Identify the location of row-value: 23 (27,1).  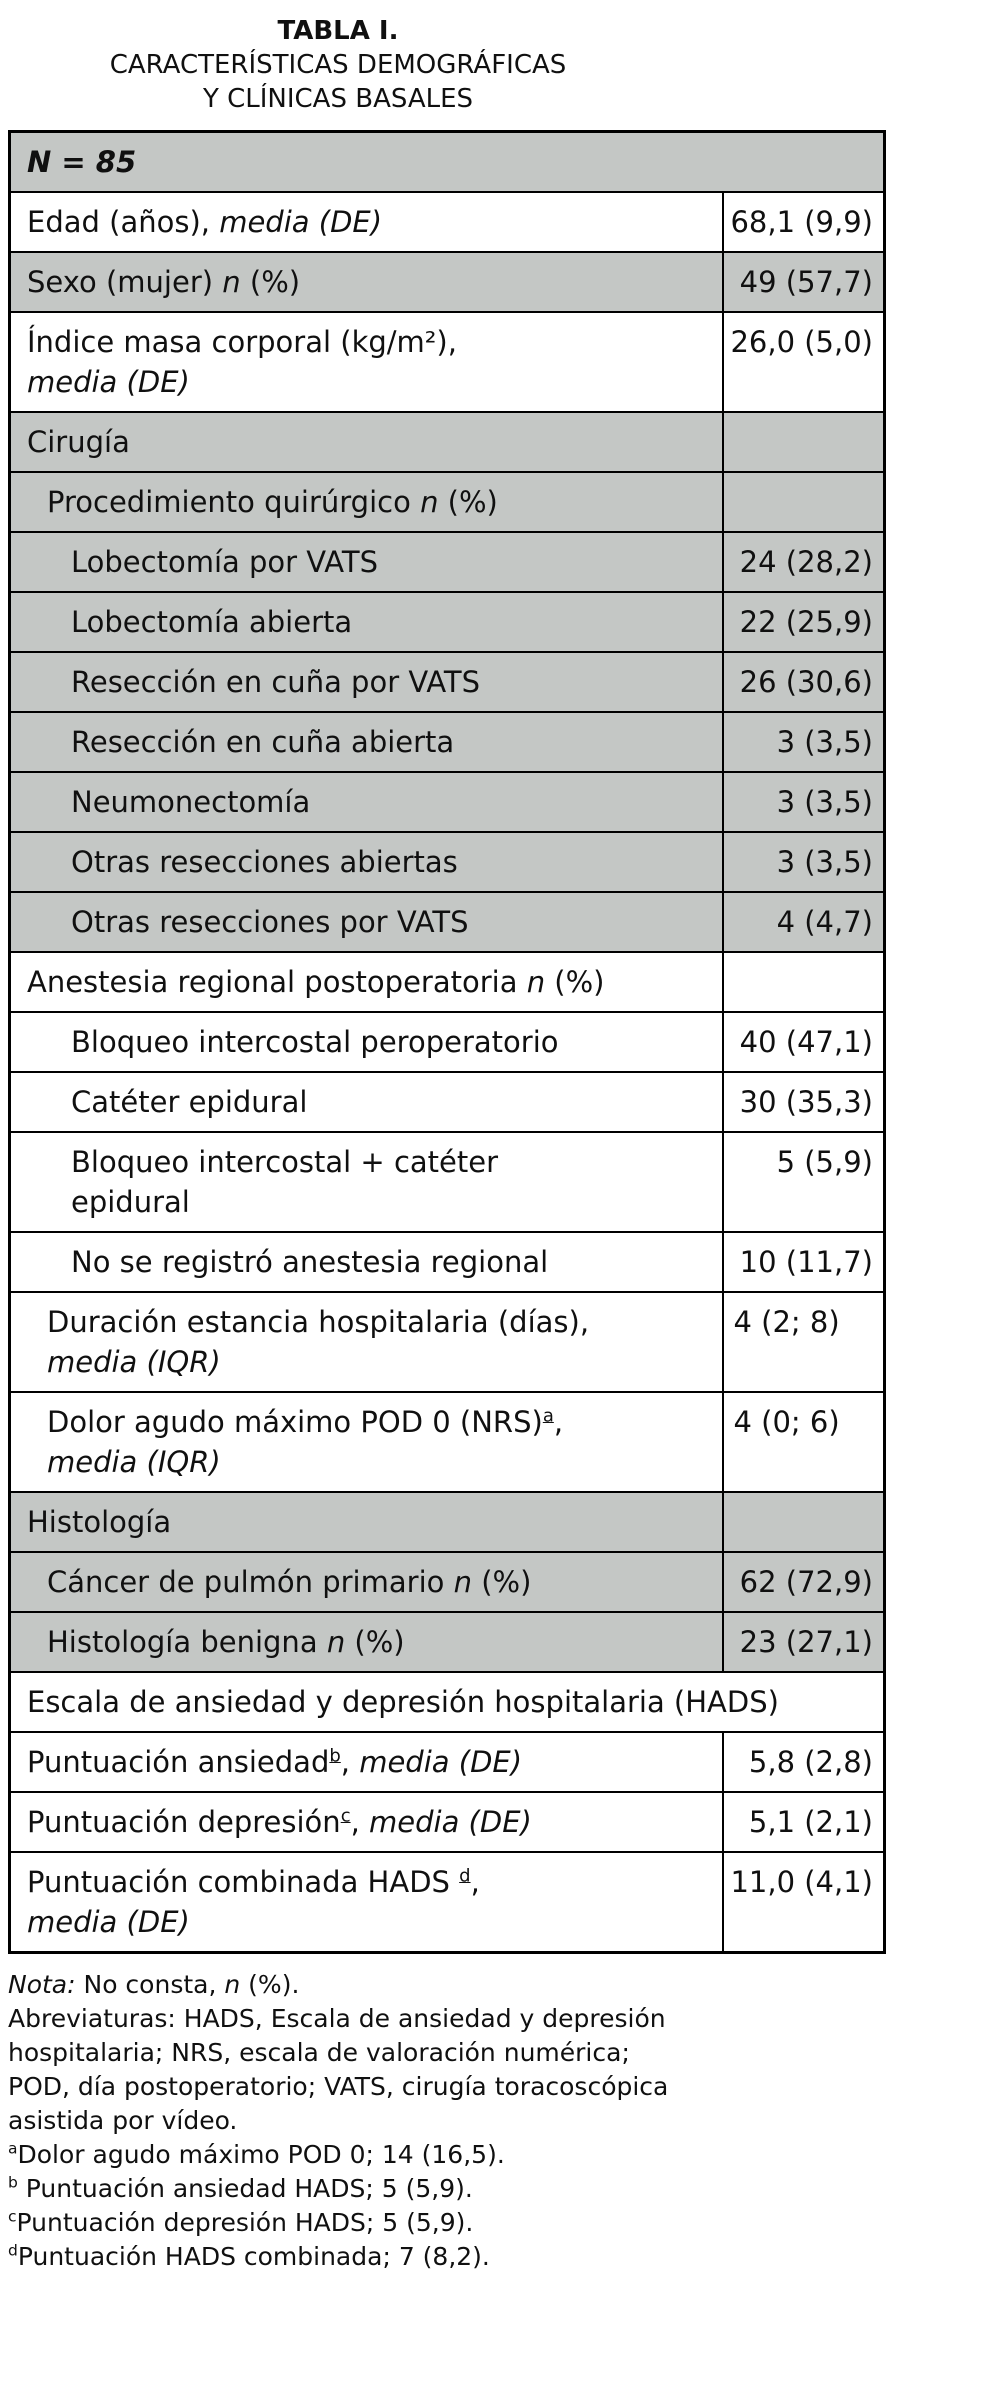
(803, 1642).